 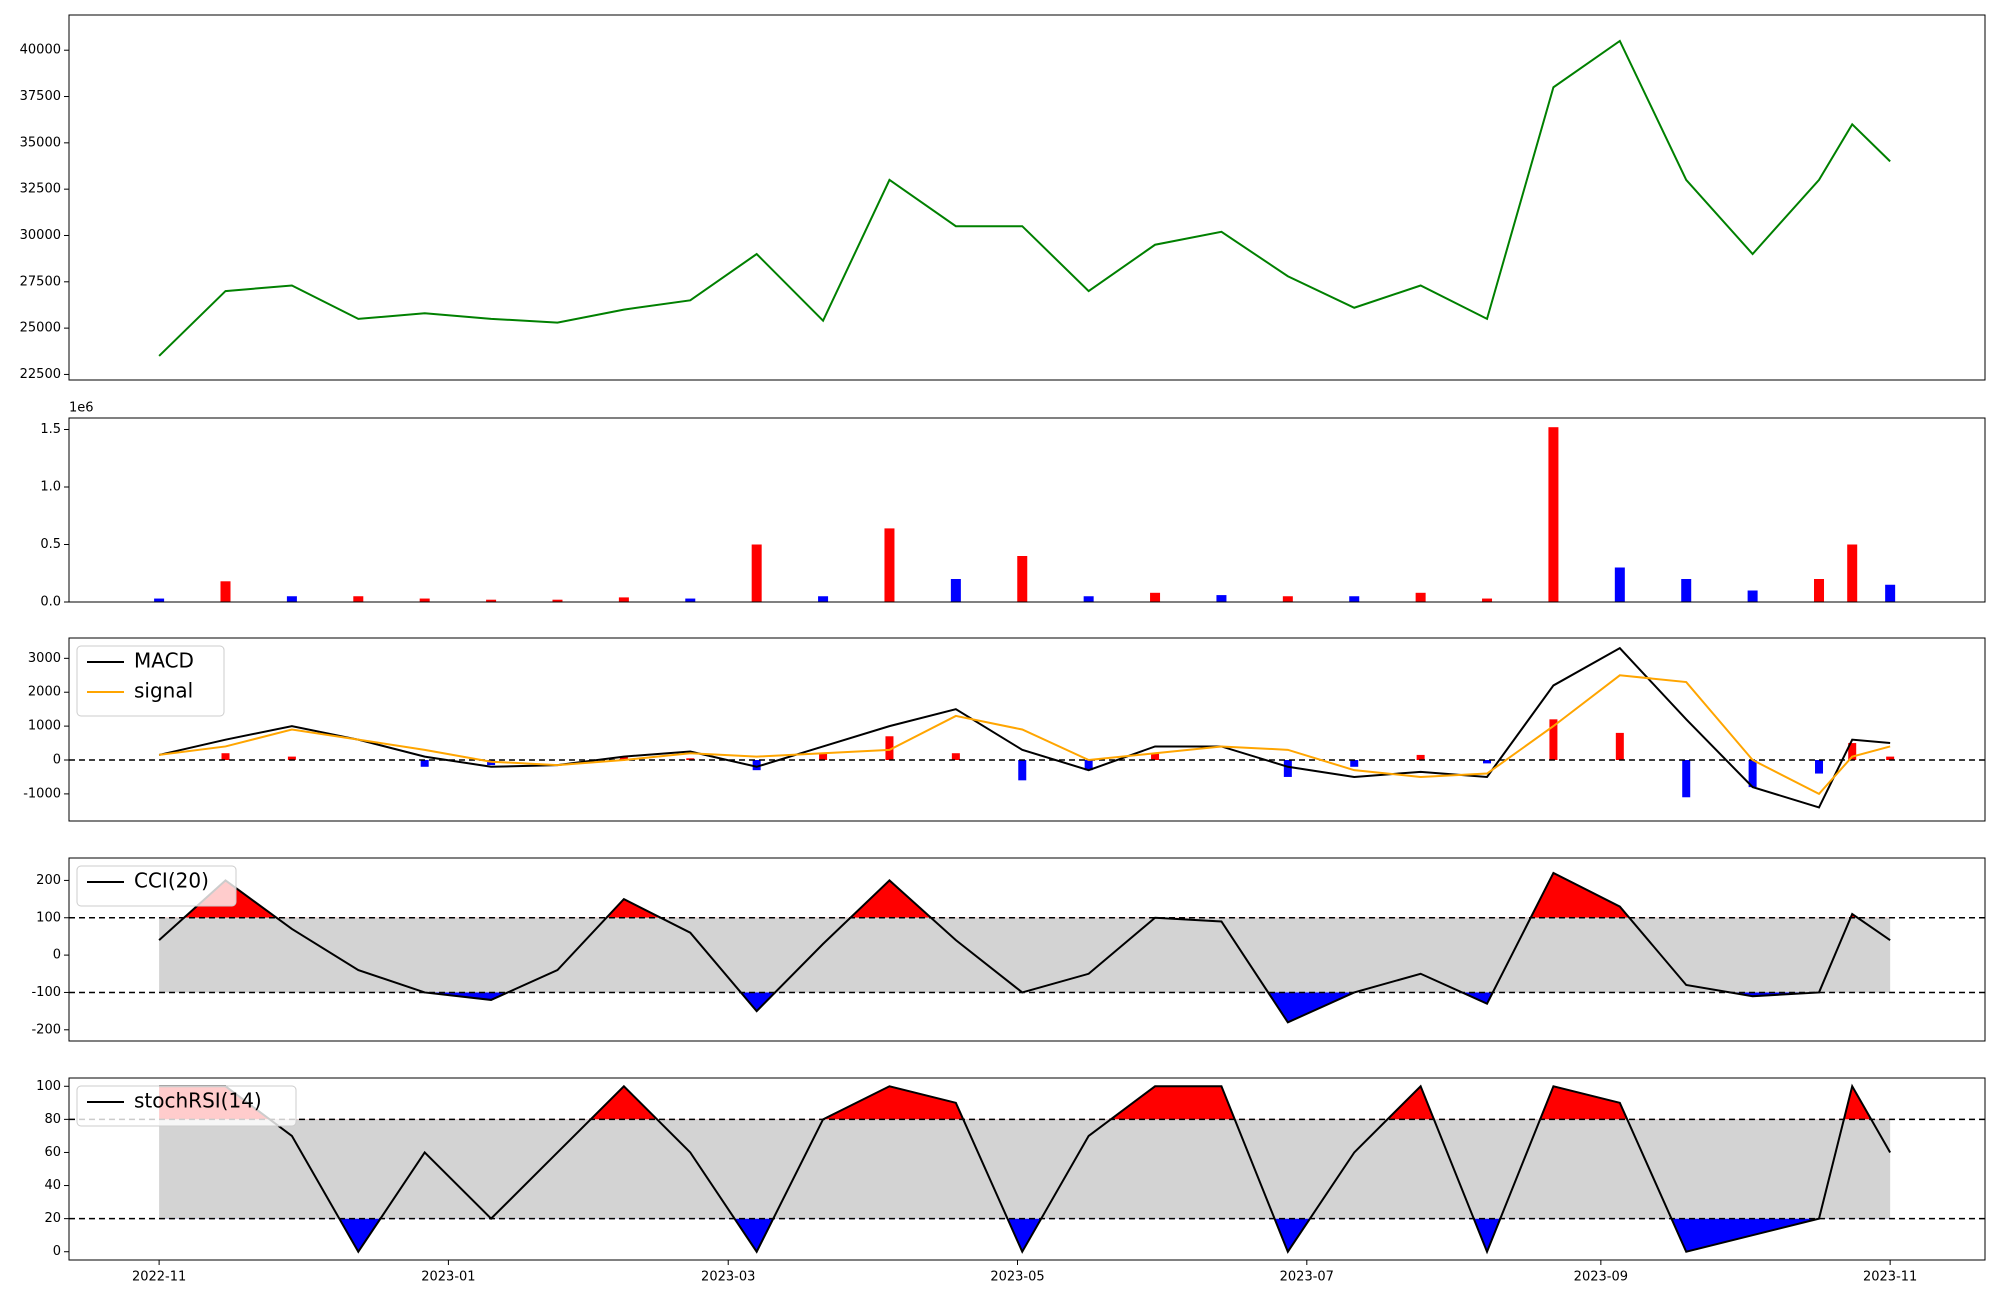 I want to click on y-tick-label: 37500, so click(x=40, y=96).